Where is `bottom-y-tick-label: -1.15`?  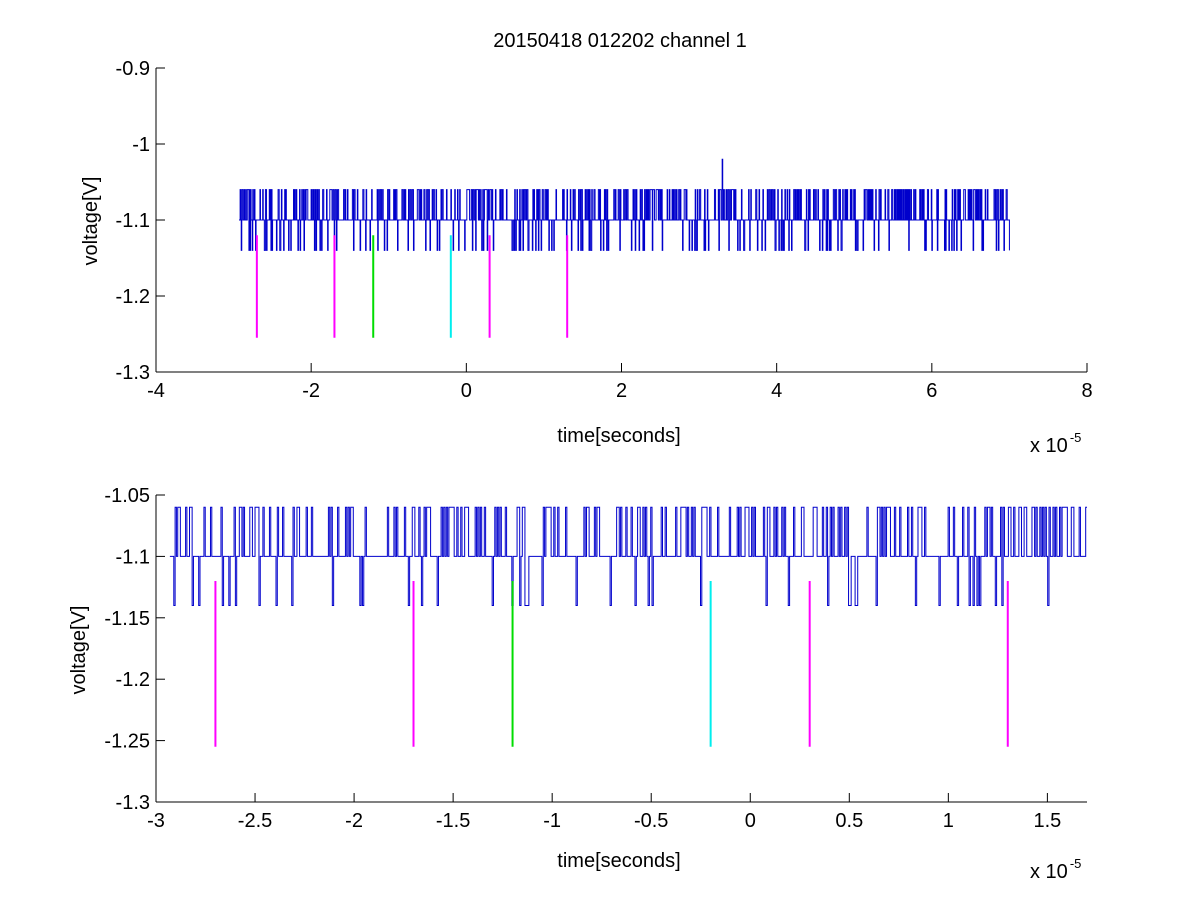 bottom-y-tick-label: -1.15 is located at coordinates (127, 619).